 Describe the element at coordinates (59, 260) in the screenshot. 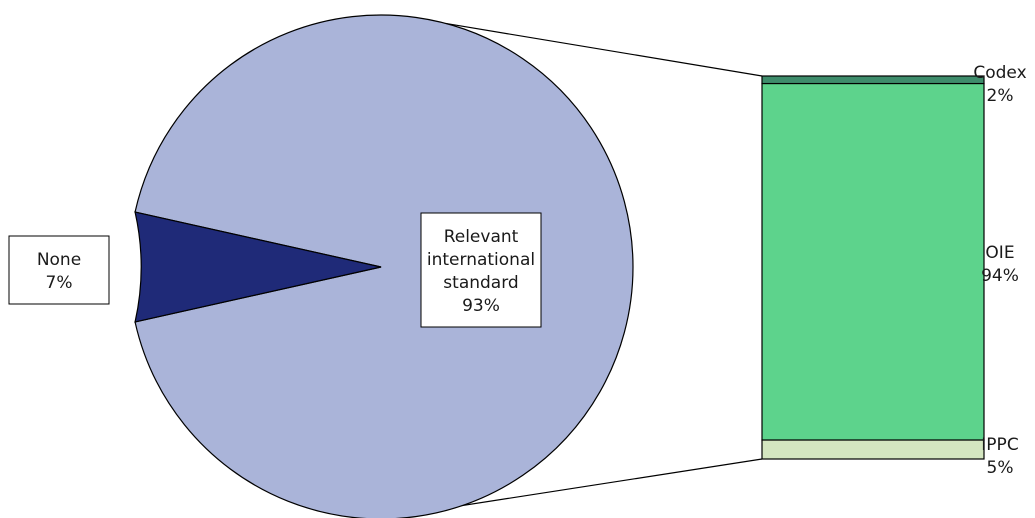

I see `data-label-none-line: None` at that location.